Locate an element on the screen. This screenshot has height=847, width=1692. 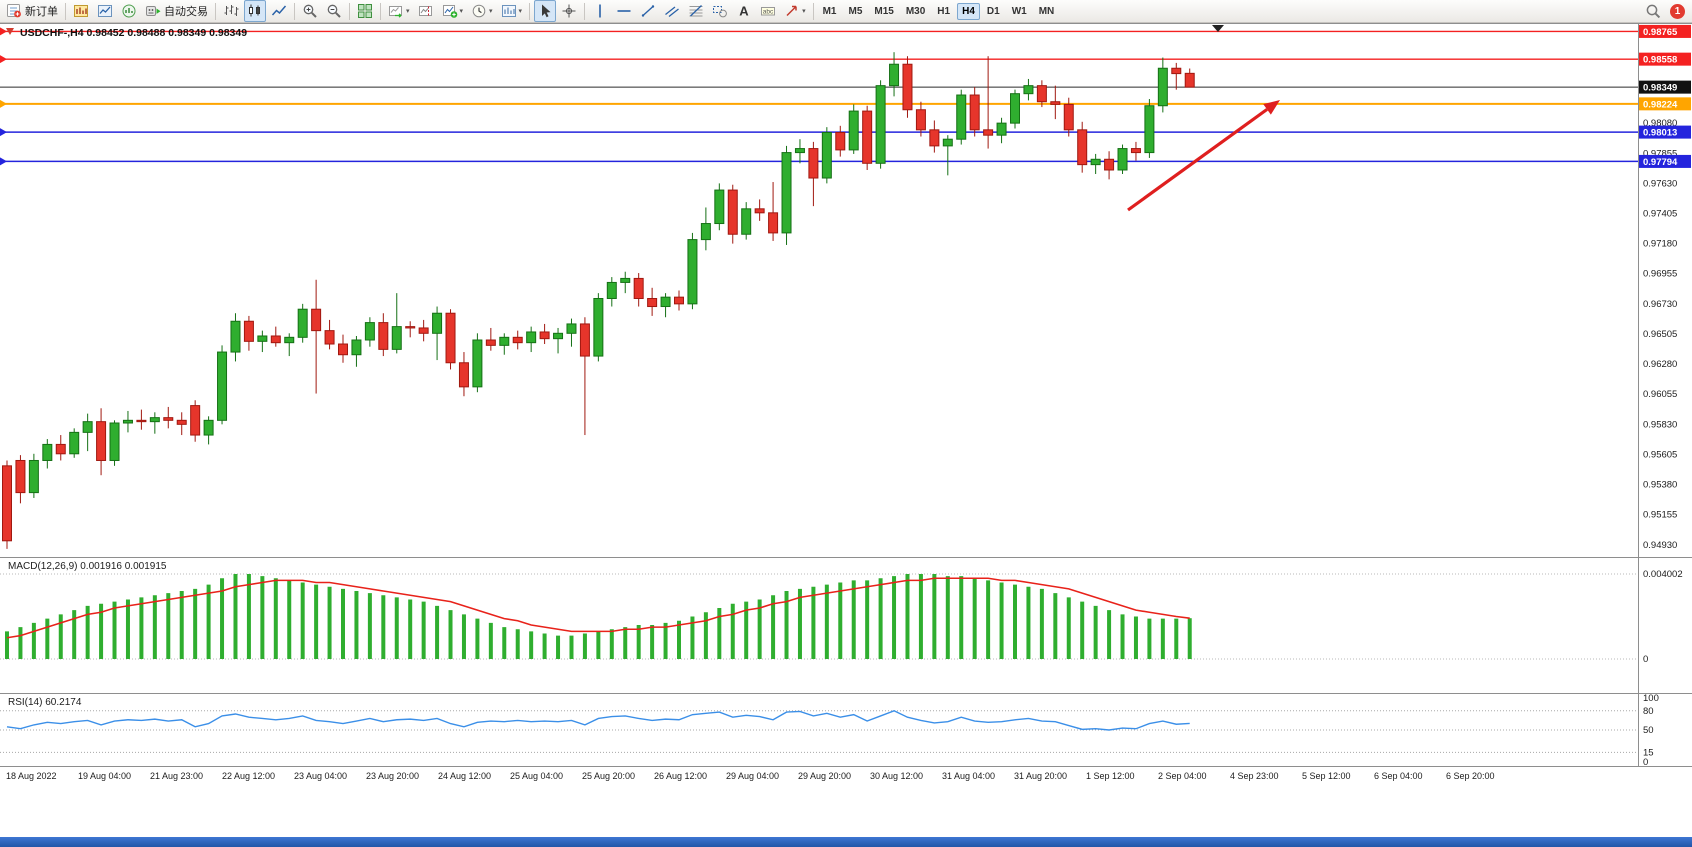
templates-button: ▾ is located at coordinates (512, 11).